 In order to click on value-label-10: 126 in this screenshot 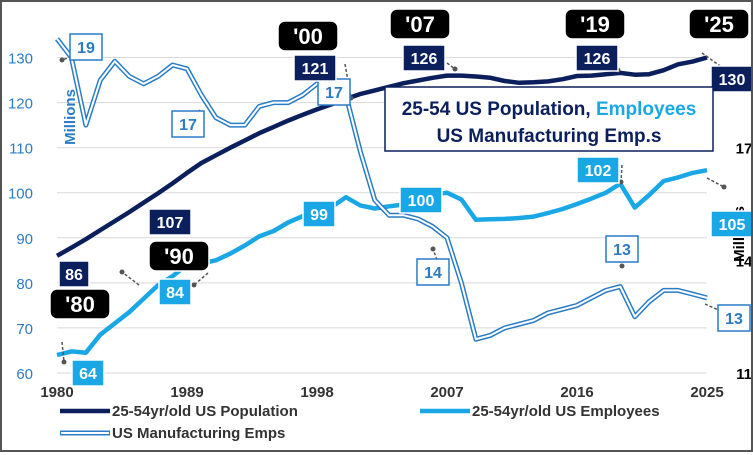, I will do `click(597, 59)`.